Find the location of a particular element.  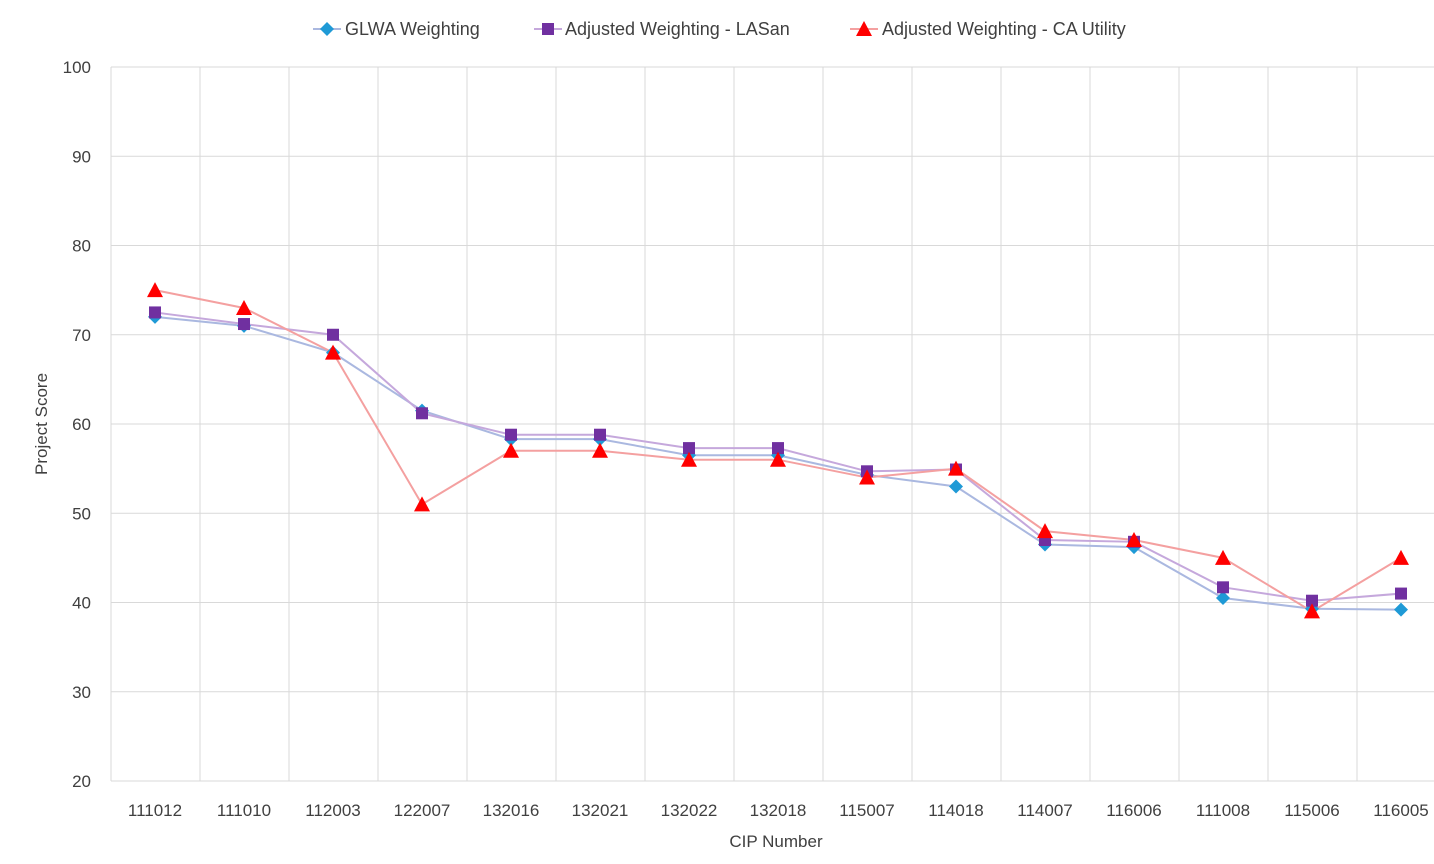

x-tick-label: 122007 is located at coordinates (422, 810).